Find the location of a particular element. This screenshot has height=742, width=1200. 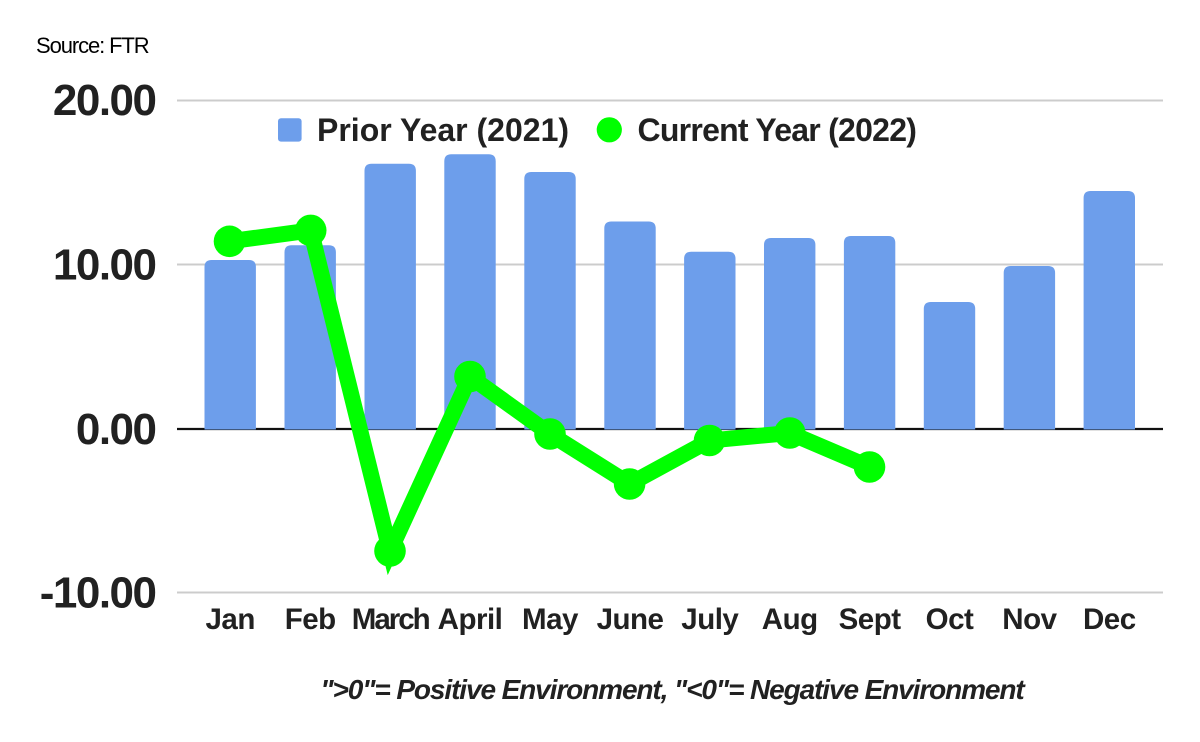

svg-text: May is located at coordinates (550, 619).